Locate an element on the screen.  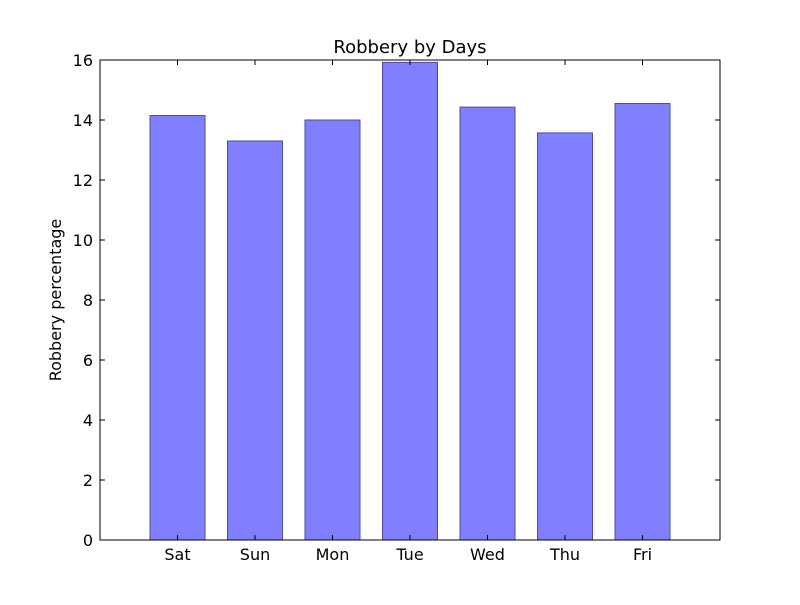
y-tick-label: 6 is located at coordinates (88, 360).